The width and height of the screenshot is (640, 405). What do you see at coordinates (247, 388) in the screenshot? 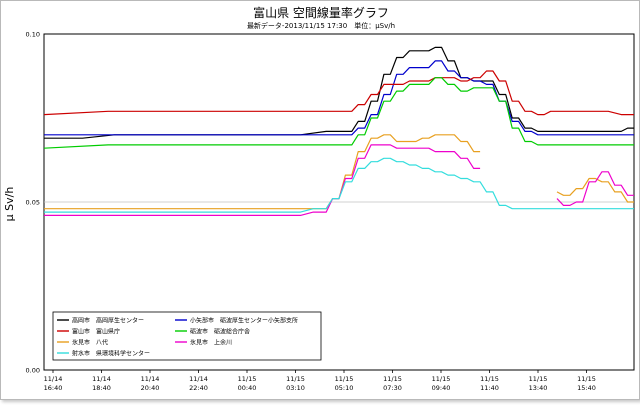
I see `x-tick-time: 00:40` at bounding box center [247, 388].